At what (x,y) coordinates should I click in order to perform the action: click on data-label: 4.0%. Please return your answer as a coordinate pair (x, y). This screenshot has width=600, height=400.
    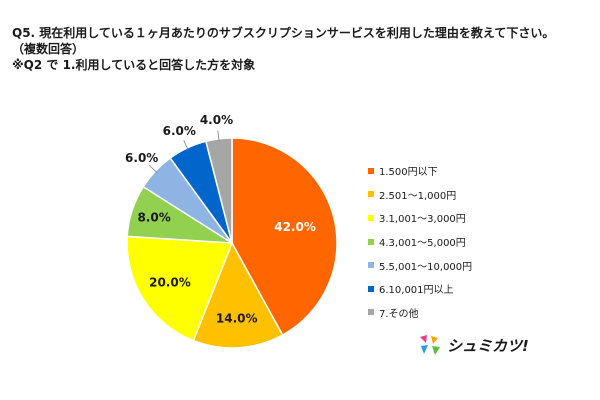
    Looking at the image, I should click on (216, 120).